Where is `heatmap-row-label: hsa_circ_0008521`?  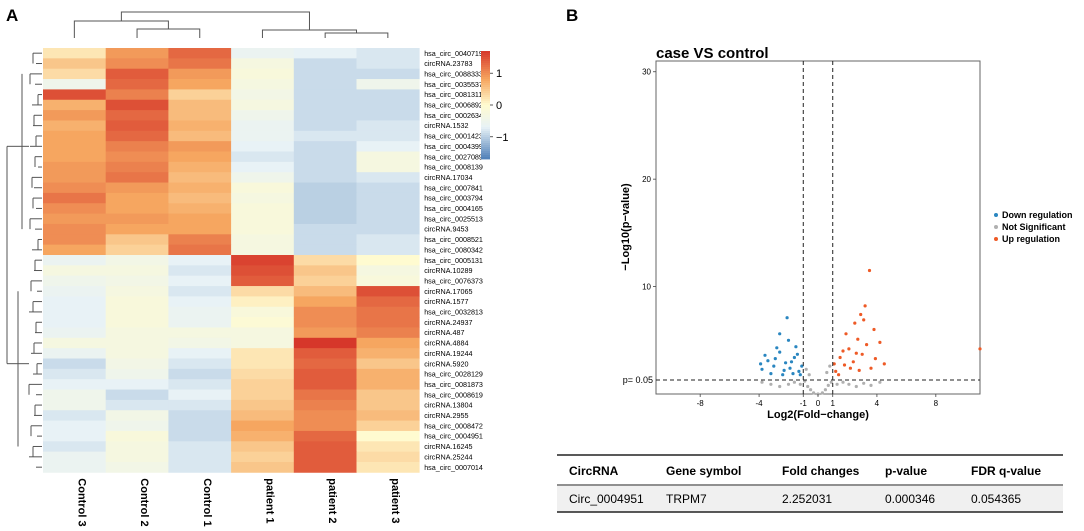 heatmap-row-label: hsa_circ_0008521 is located at coordinates (453, 239).